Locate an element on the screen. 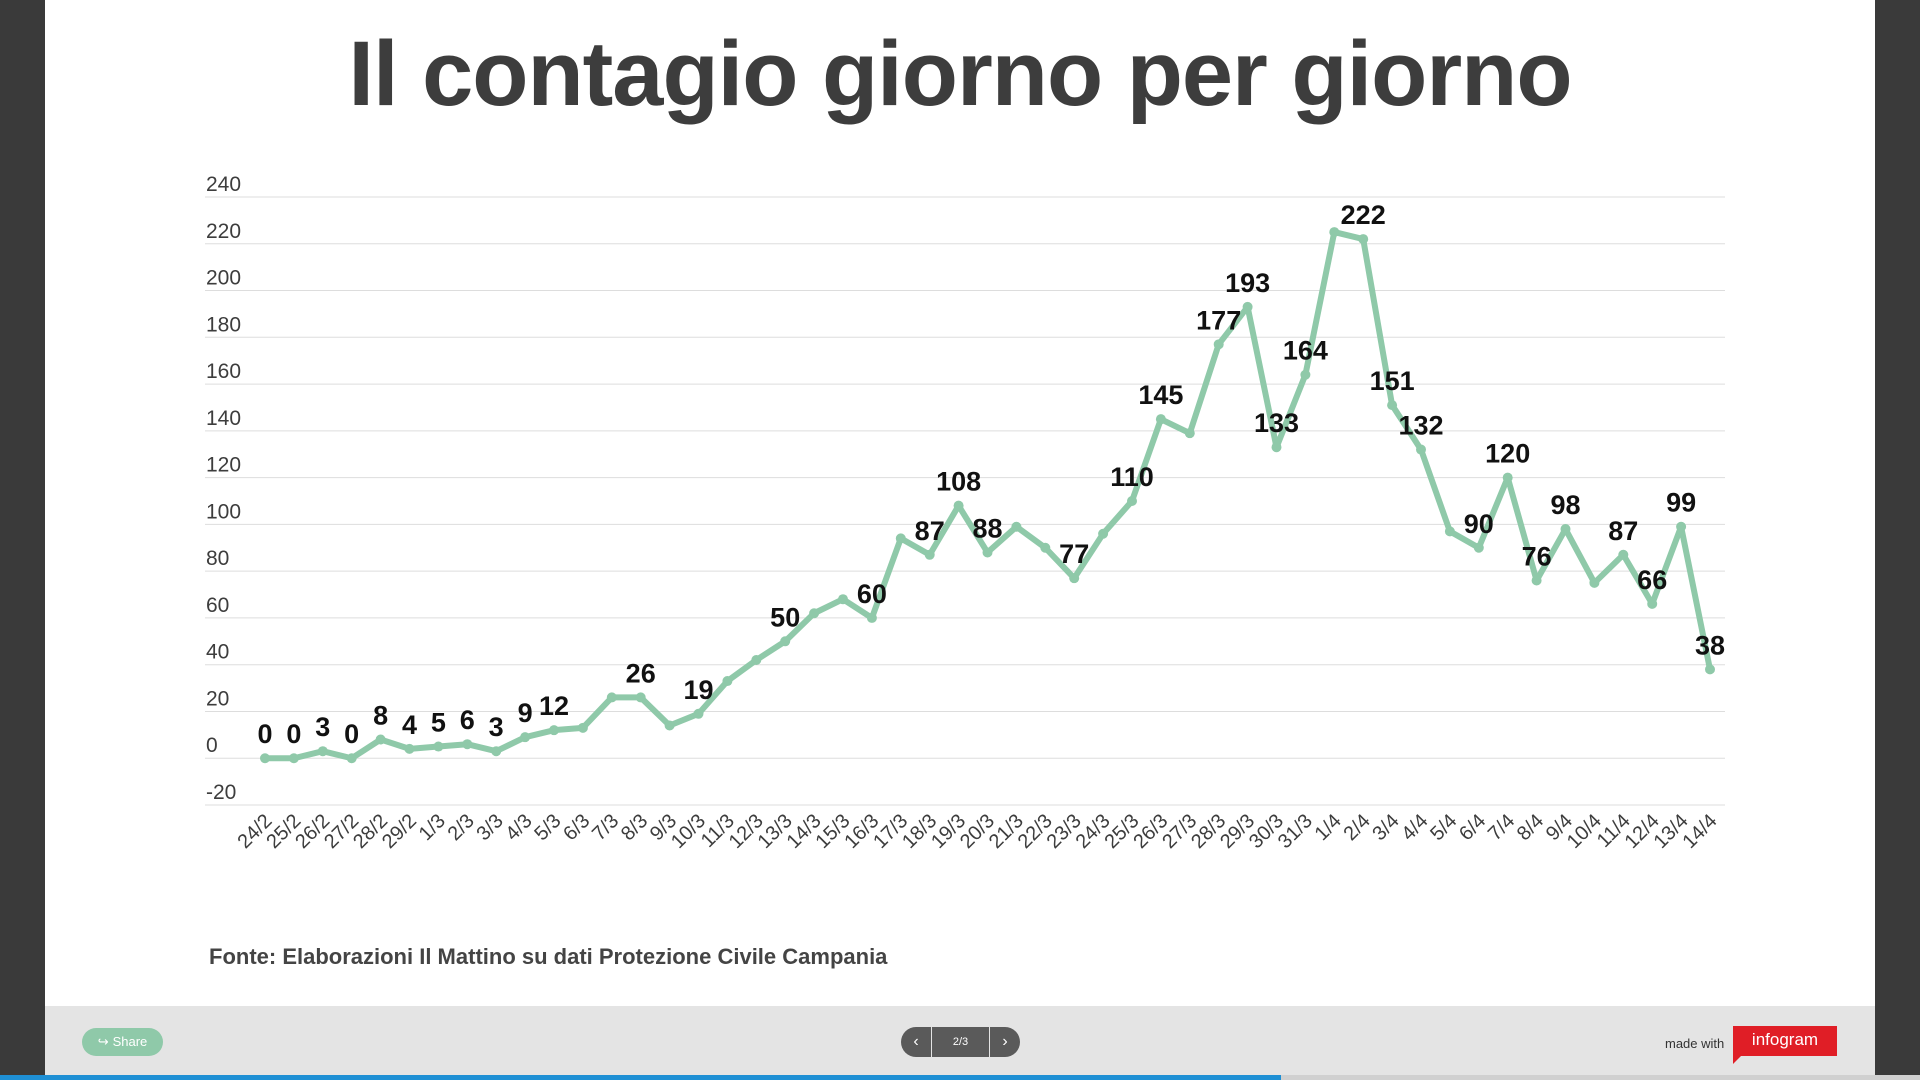 This screenshot has width=1920, height=1080. y-tick-label: 180 is located at coordinates (223, 324).